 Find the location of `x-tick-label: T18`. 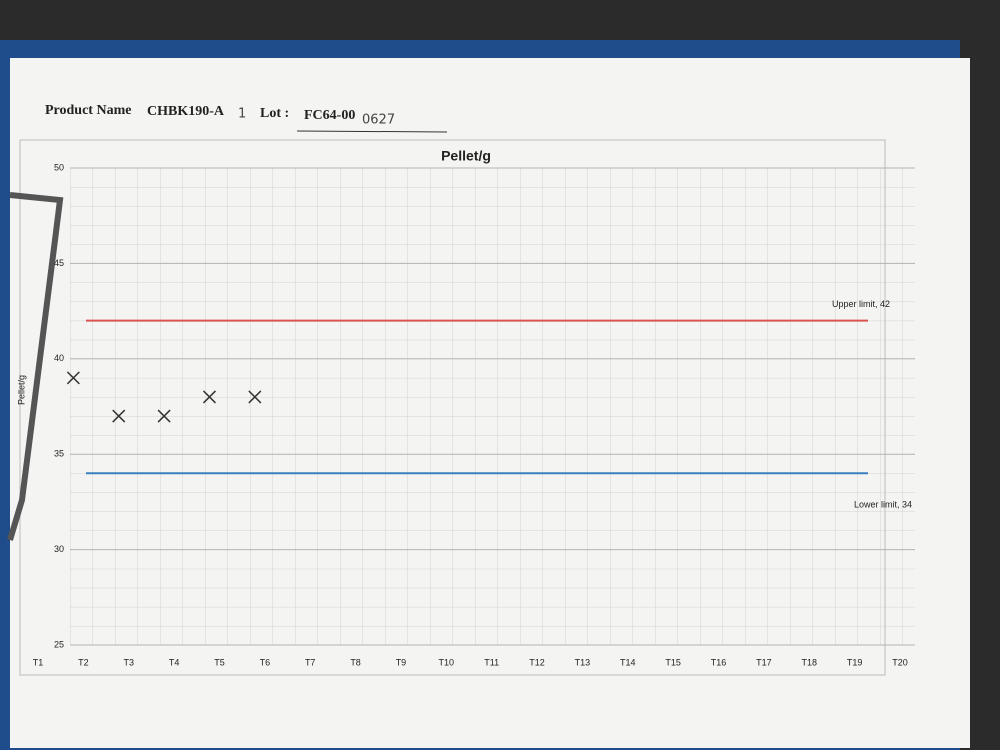

x-tick-label: T18 is located at coordinates (810, 662).